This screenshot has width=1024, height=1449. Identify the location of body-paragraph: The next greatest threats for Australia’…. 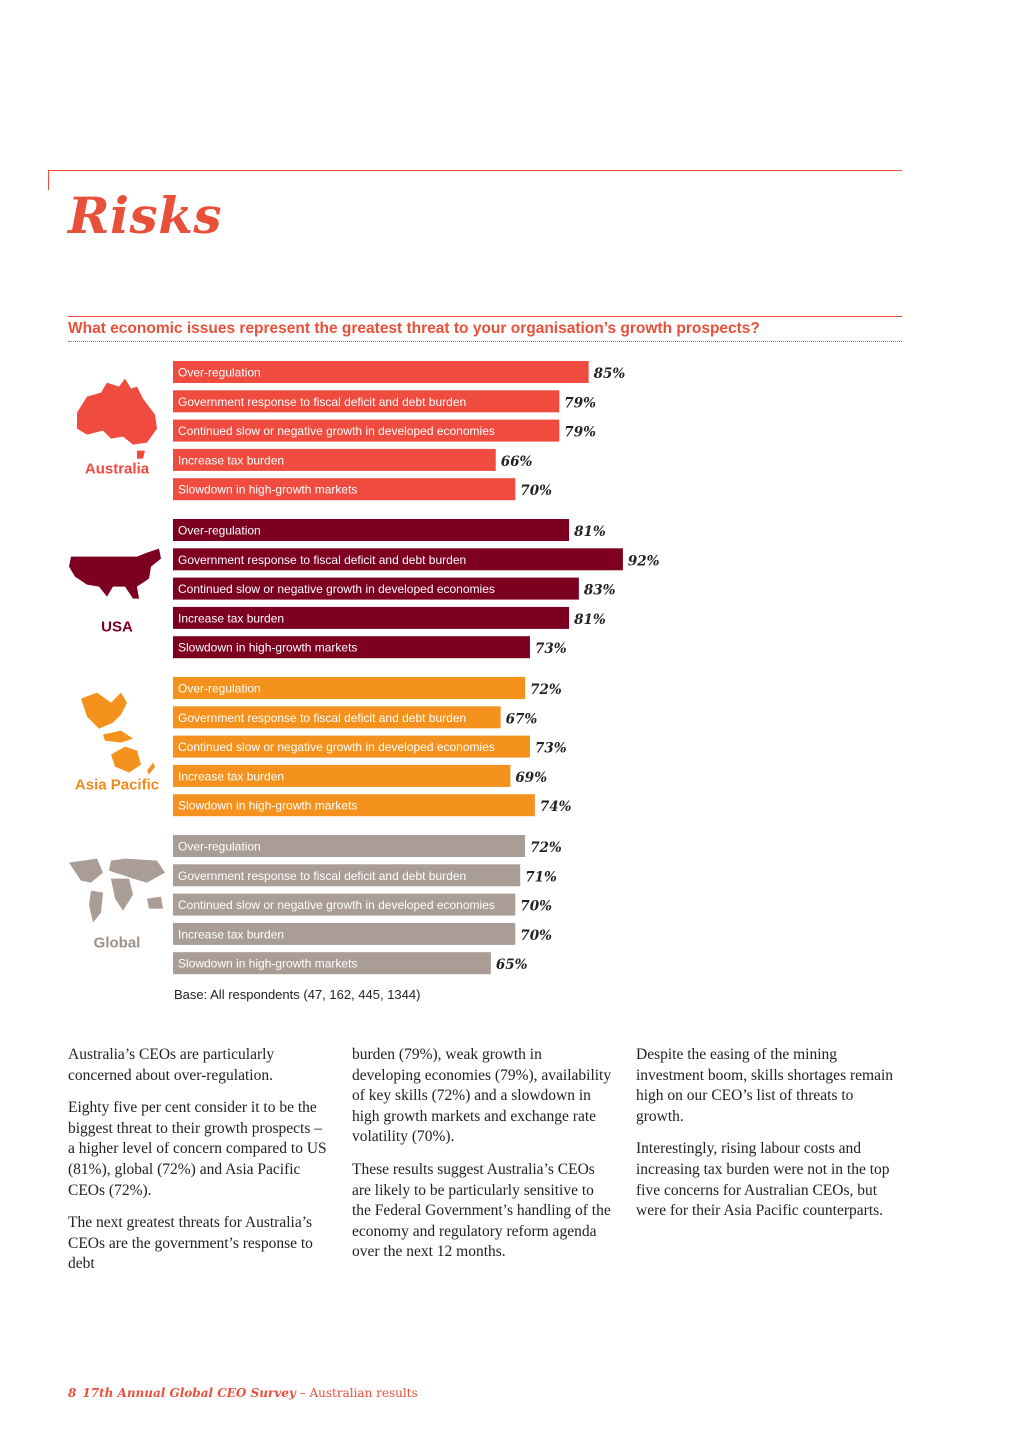
(190, 1243).